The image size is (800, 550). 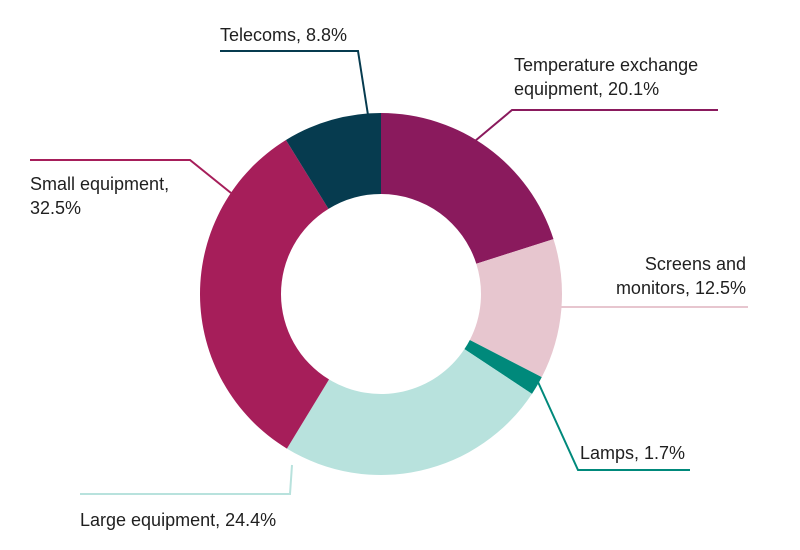 What do you see at coordinates (99, 196) in the screenshot?
I see `label-small-equipment: Small equipment, 32.5%` at bounding box center [99, 196].